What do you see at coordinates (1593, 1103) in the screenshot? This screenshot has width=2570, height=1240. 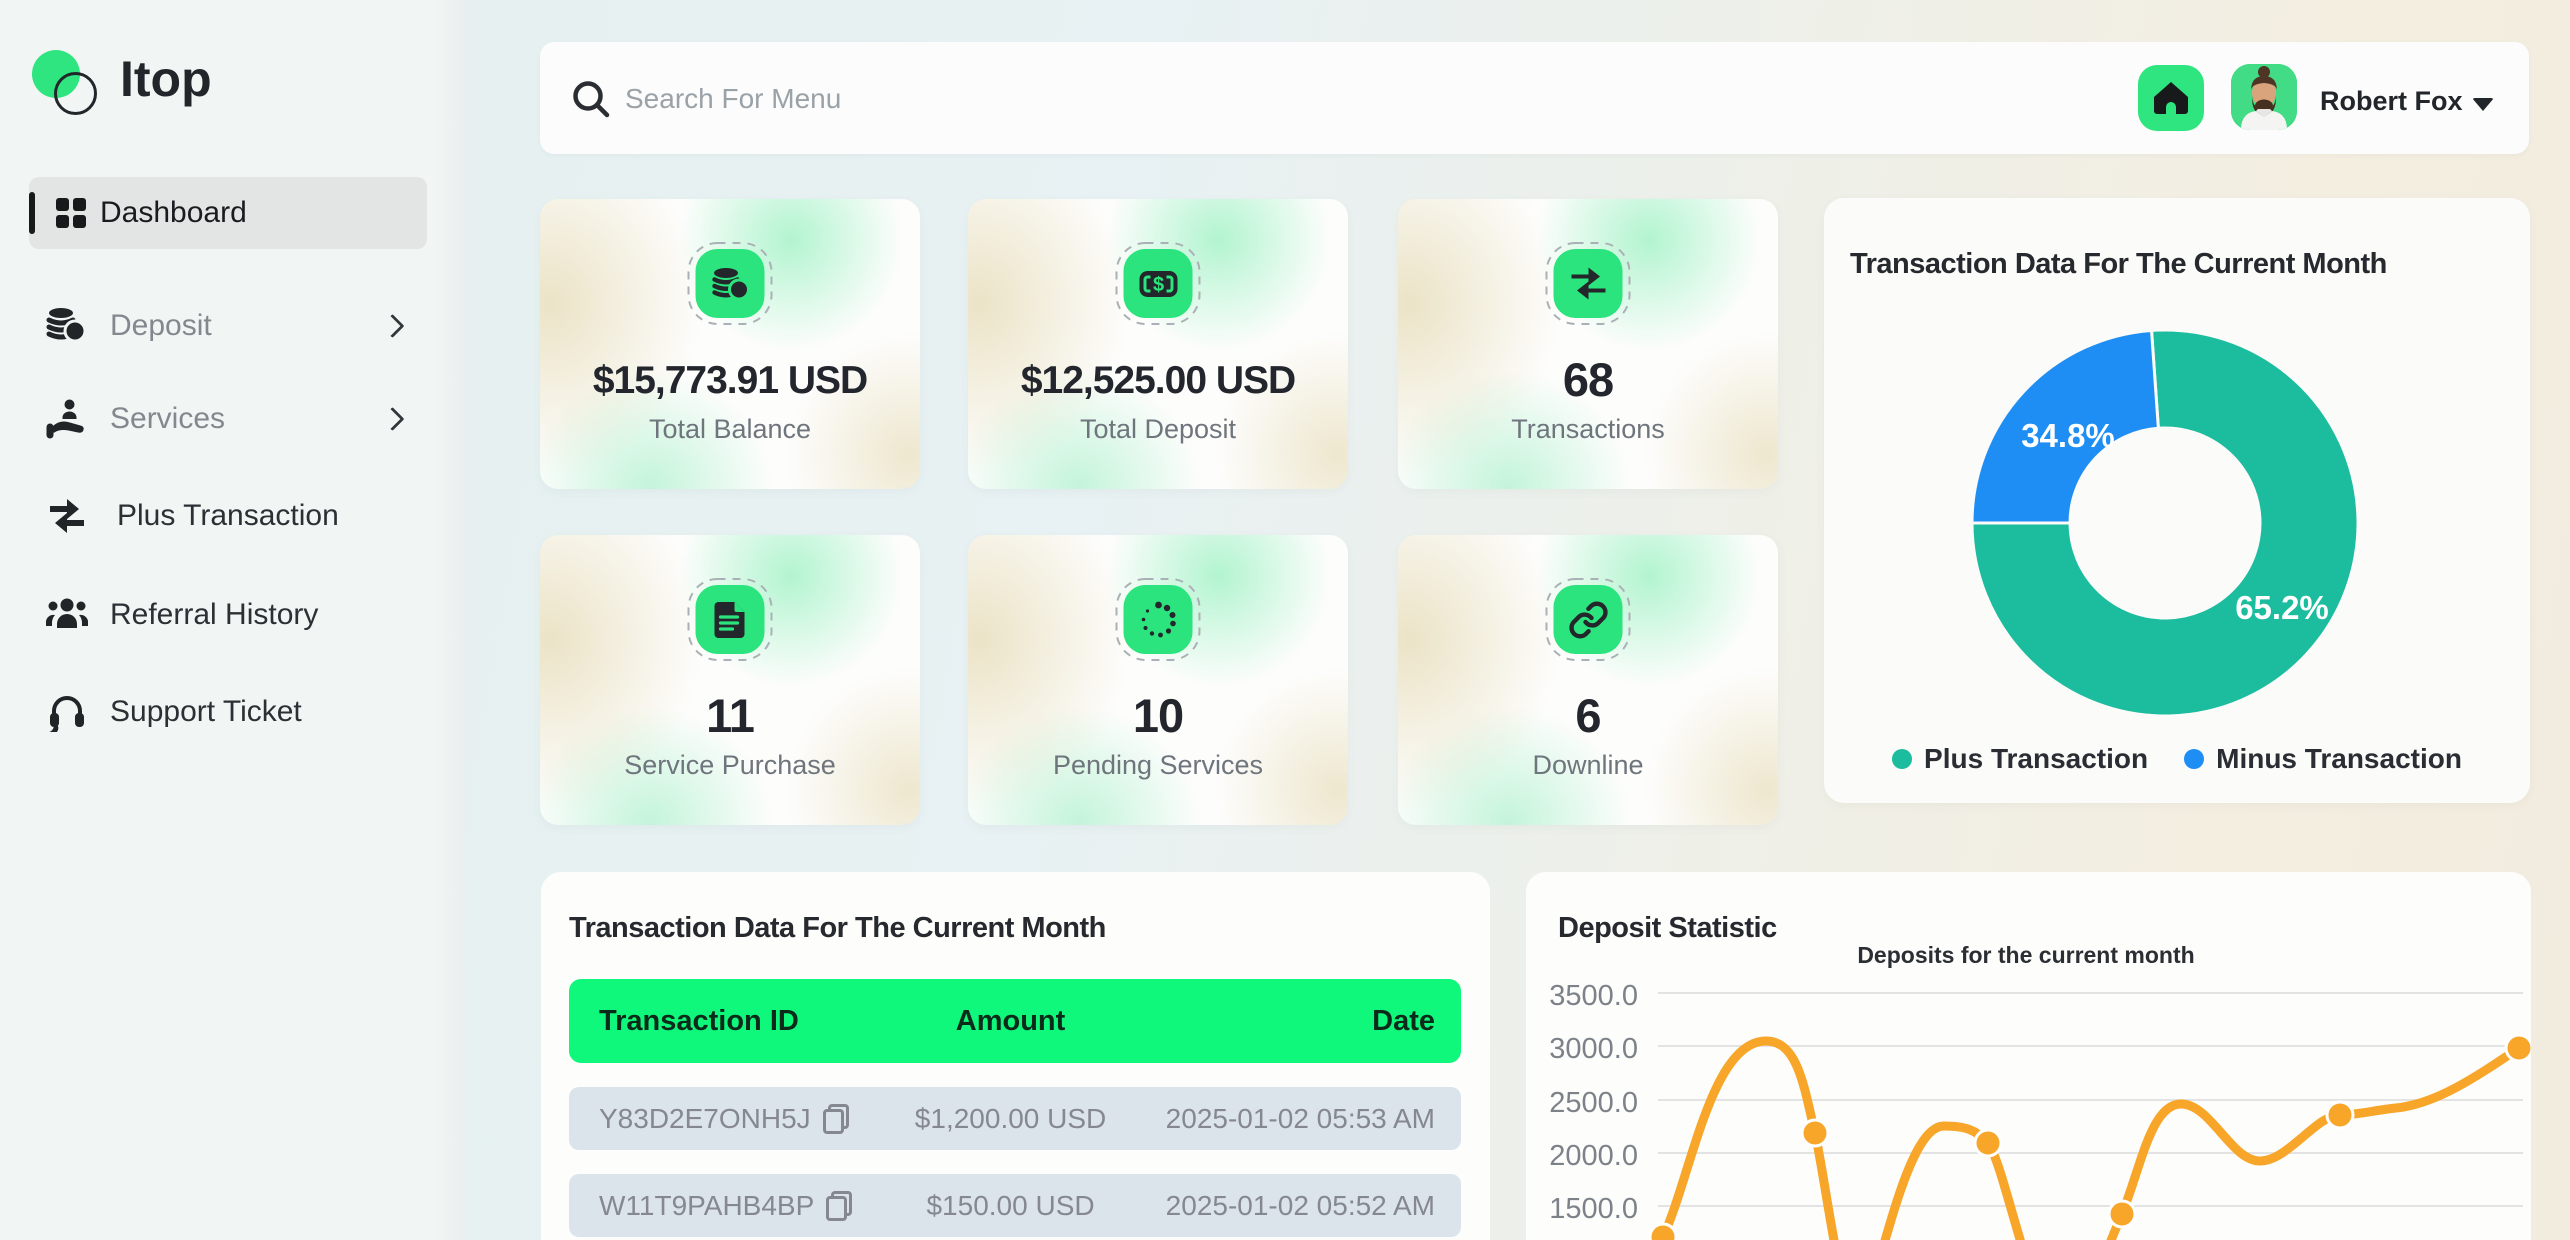 I see `svg-text: 2500.0` at bounding box center [1593, 1103].